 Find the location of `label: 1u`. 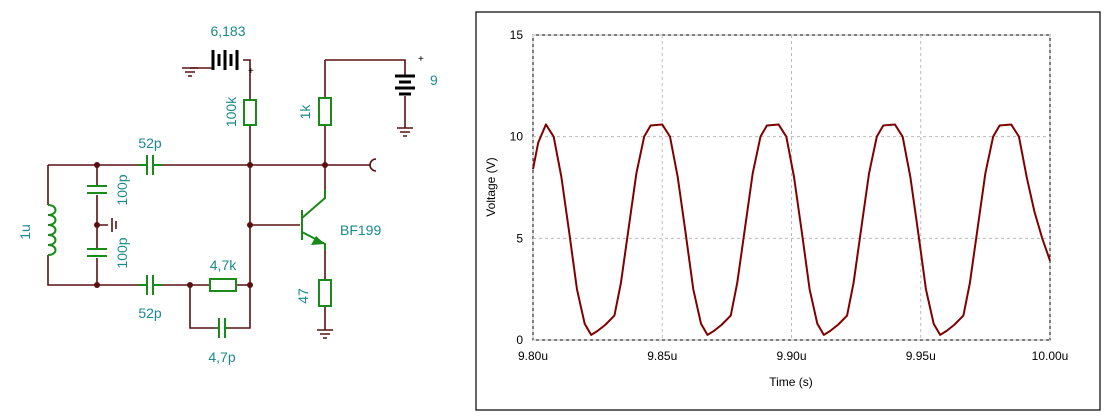

label: 1u is located at coordinates (25, 232).